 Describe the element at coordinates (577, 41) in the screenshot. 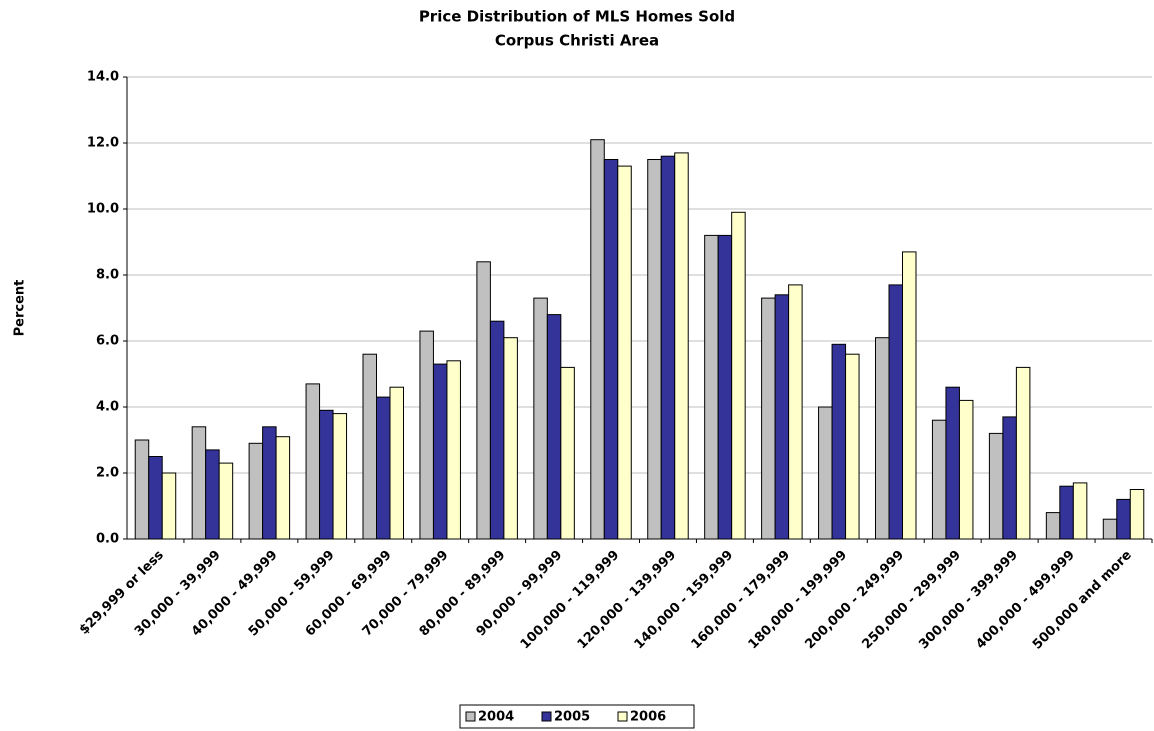

I see `chart-subtitle: Corpus Christi Area` at that location.